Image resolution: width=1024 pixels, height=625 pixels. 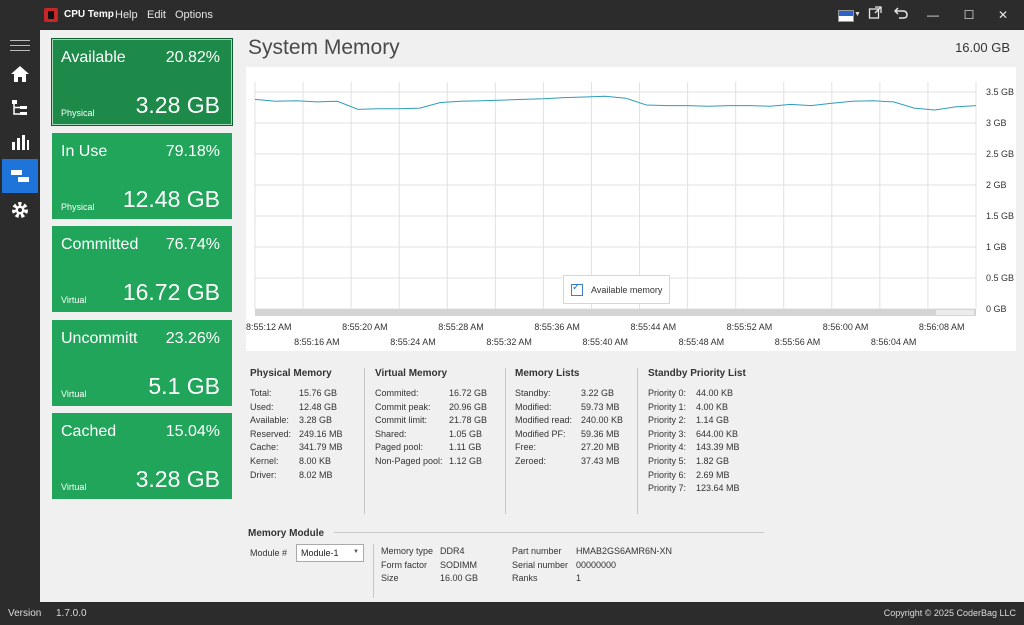 What do you see at coordinates (20, 142) in the screenshot?
I see `chart-icon` at bounding box center [20, 142].